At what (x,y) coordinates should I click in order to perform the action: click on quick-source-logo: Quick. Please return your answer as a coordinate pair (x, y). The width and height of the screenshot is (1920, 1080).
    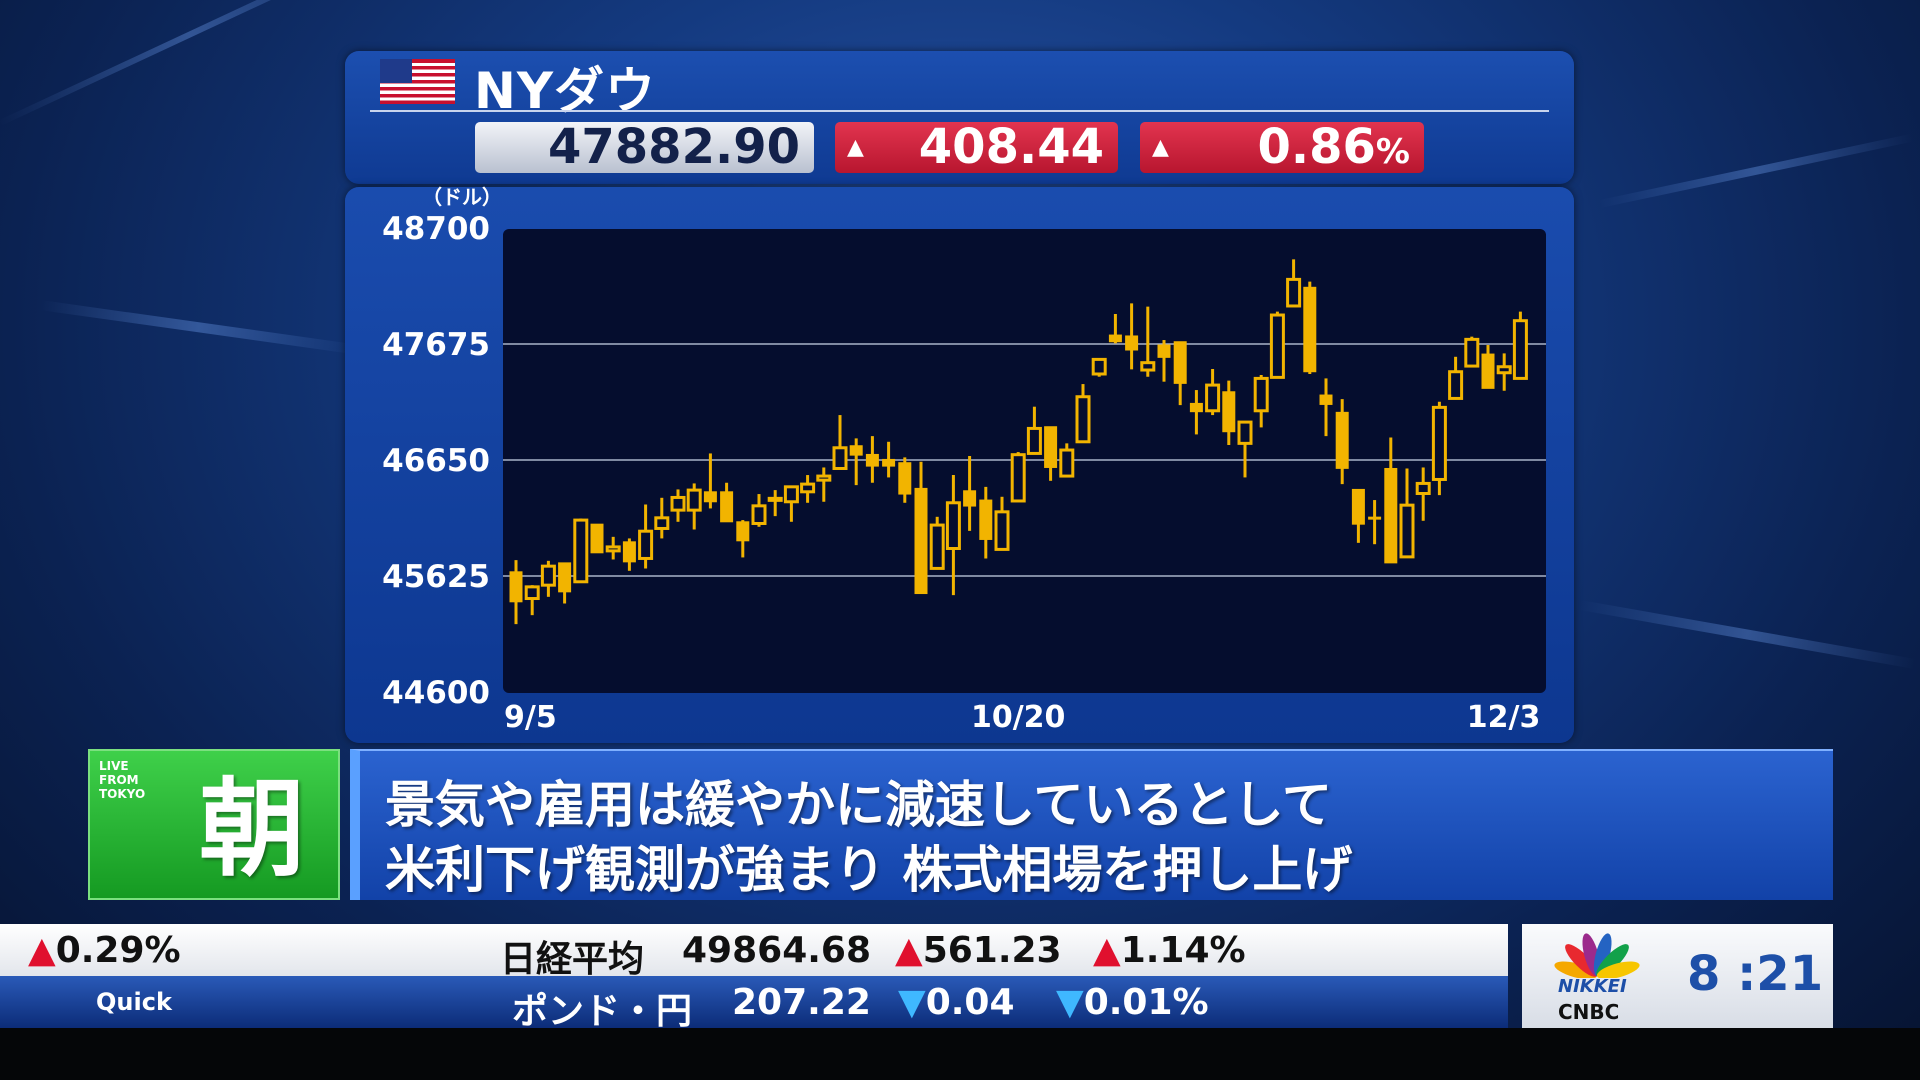
    Looking at the image, I should click on (134, 1002).